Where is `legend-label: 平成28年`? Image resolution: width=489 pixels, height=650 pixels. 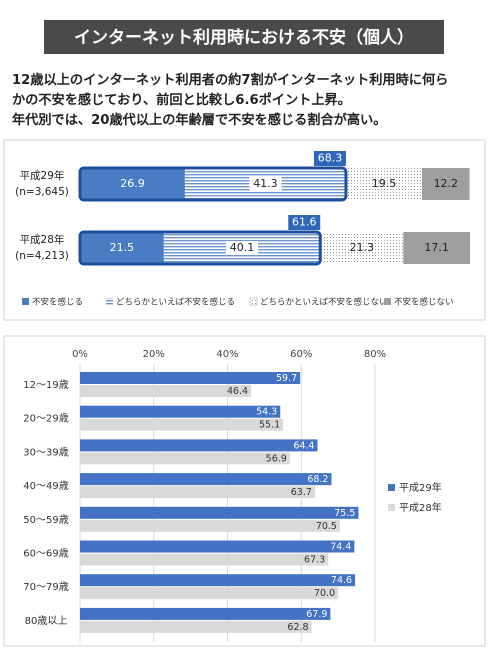
legend-label: 平成28年 is located at coordinates (420, 507).